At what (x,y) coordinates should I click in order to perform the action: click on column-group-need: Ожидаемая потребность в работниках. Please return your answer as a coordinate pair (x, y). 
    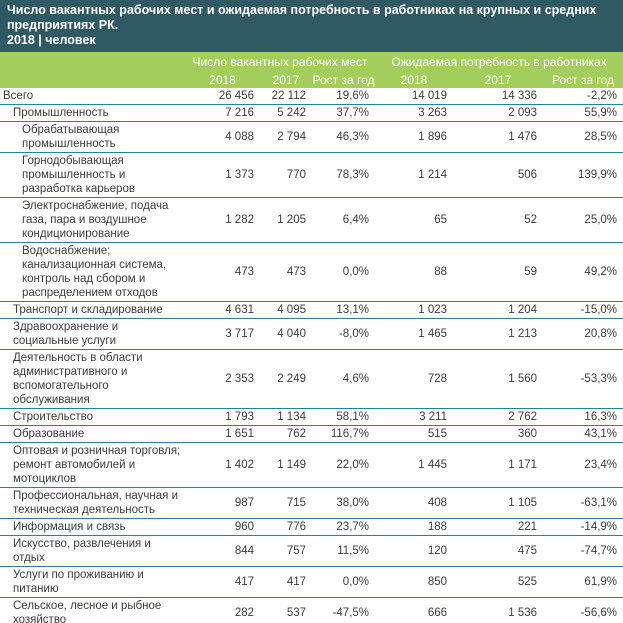
    Looking at the image, I should click on (499, 61).